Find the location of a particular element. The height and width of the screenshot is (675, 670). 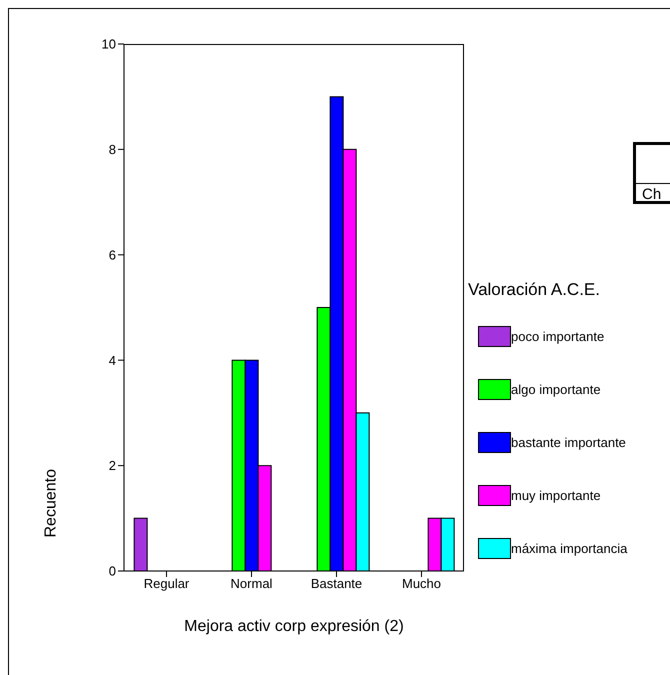

x-tick-label: Bastante is located at coordinates (336, 584).